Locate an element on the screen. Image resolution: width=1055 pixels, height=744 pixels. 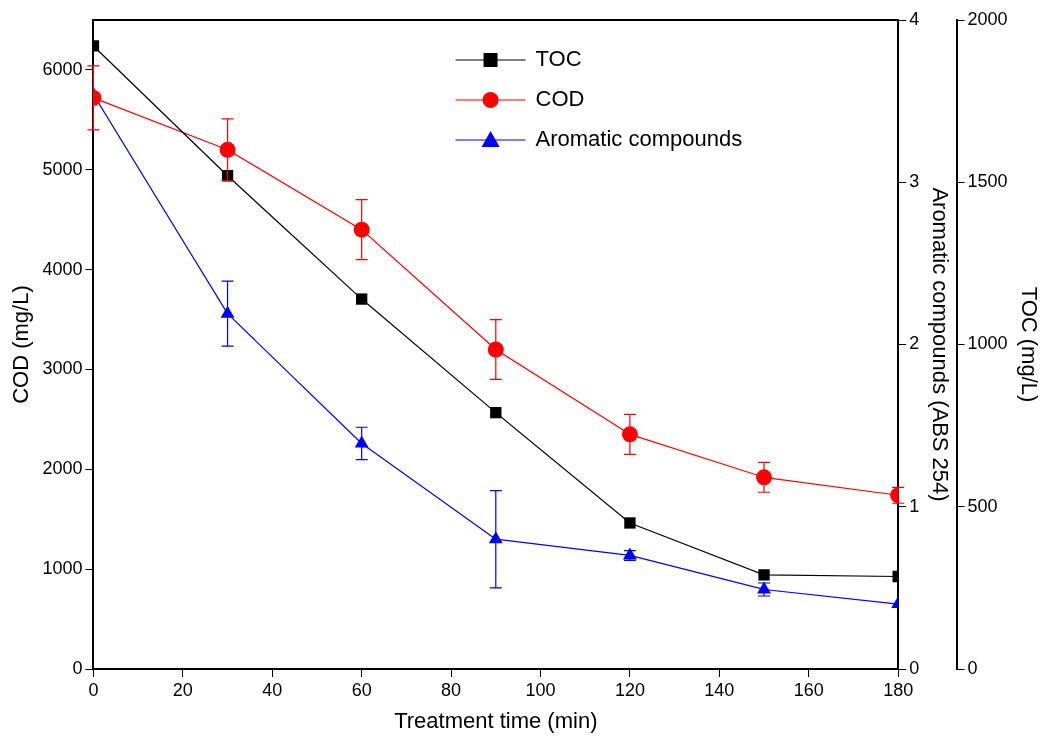
y-axis-title: COD (mg/L) is located at coordinates (21, 344).